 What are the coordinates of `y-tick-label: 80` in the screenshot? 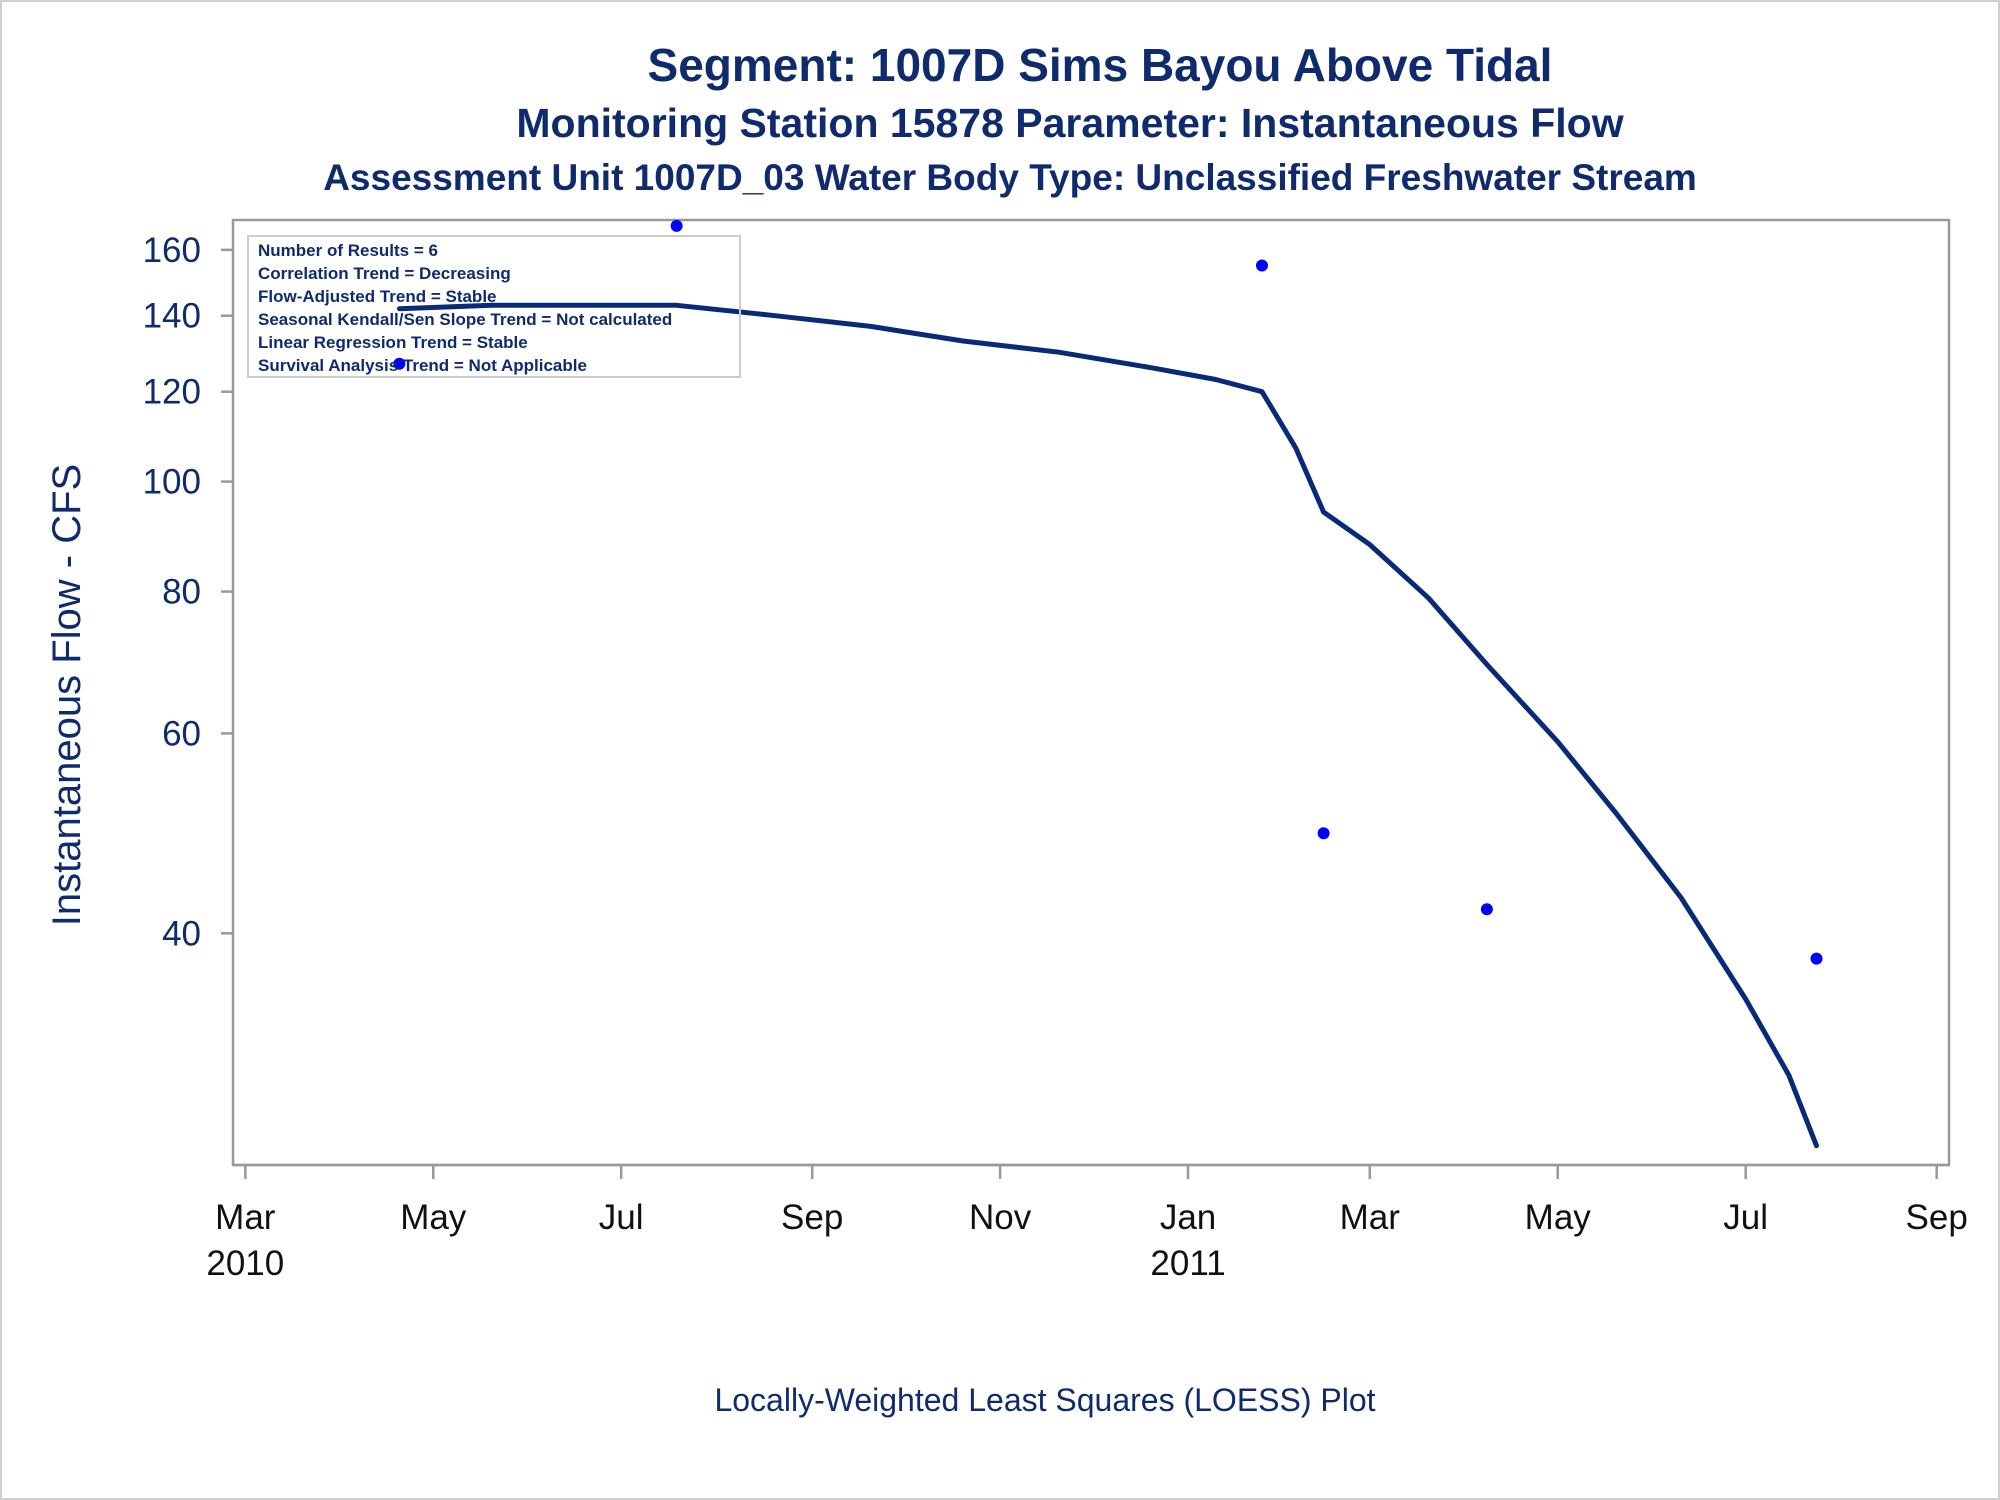 It's located at (181, 592).